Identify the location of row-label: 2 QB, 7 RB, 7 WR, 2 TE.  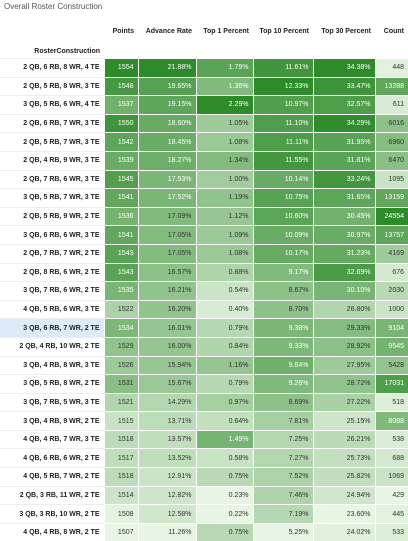
(52, 253).